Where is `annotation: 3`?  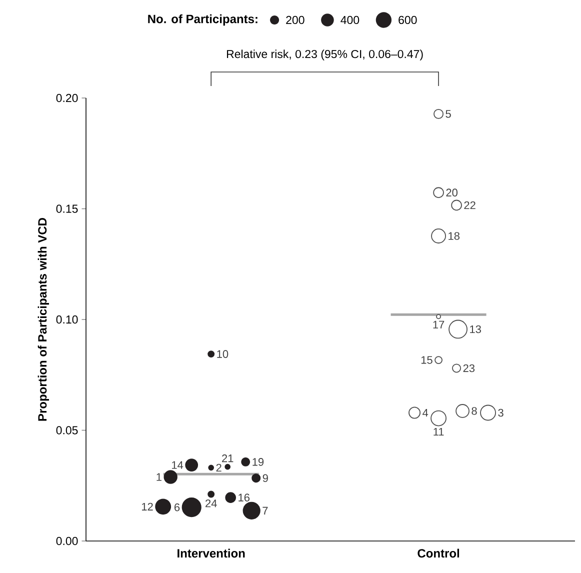 annotation: 3 is located at coordinates (501, 412).